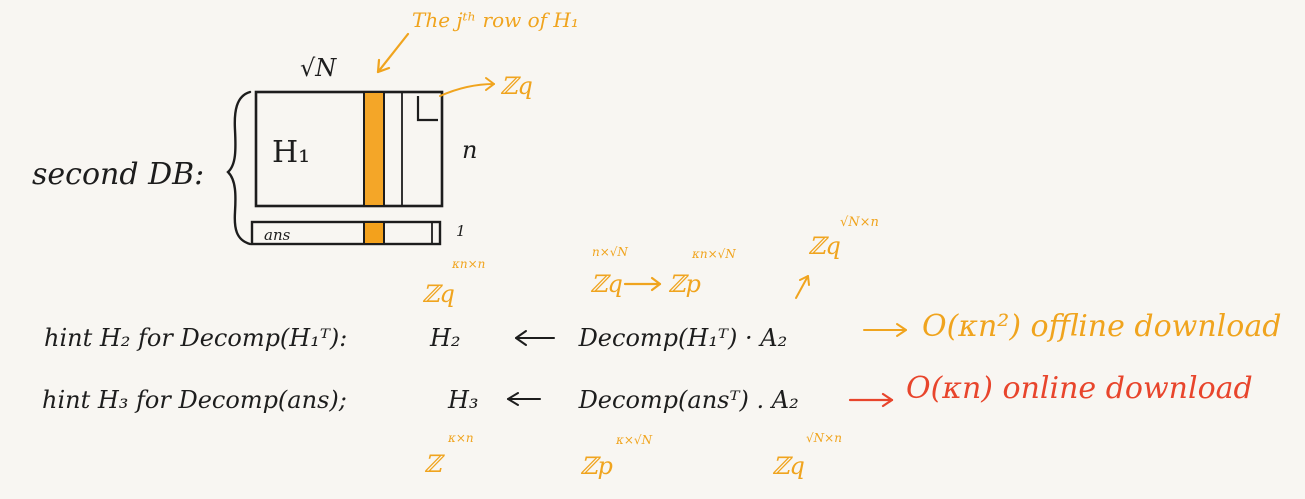 The image size is (1305, 499). I want to click on hint-1-formula: H₂ Decomp(H₁ᵀ) · A₂, so click(608, 338).